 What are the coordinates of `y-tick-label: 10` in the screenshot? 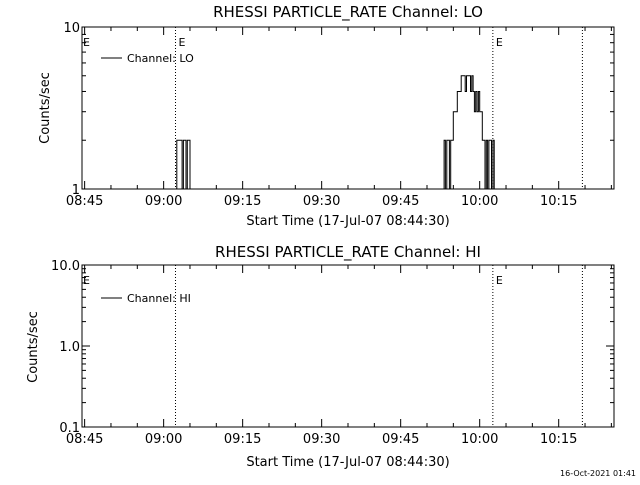 It's located at (71, 28).